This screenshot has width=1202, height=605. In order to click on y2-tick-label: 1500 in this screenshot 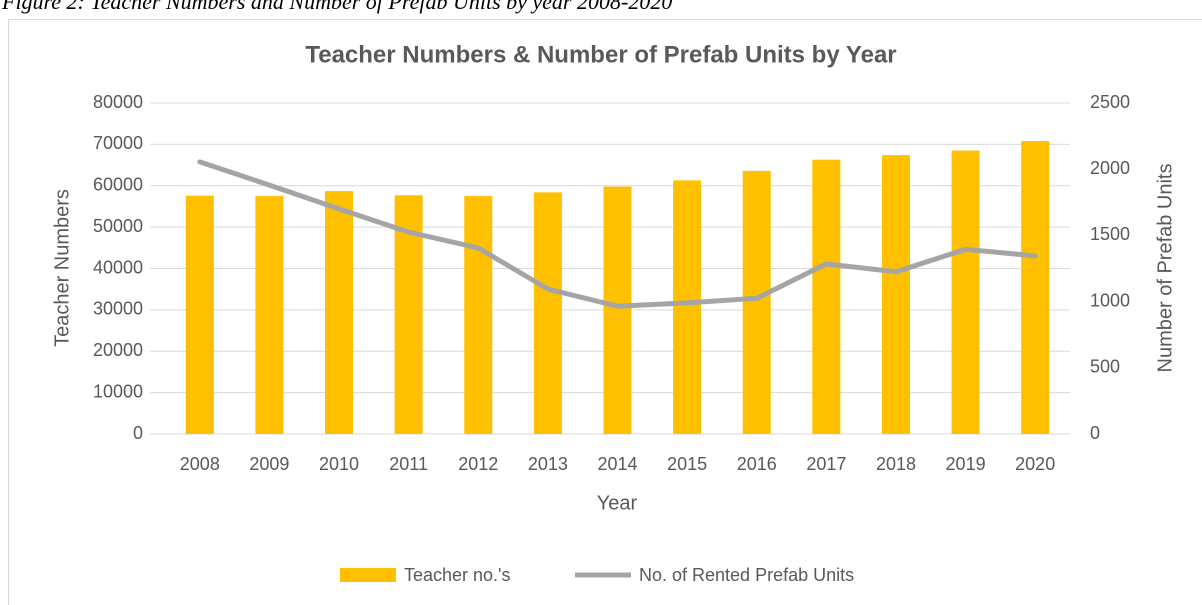, I will do `click(1110, 234)`.